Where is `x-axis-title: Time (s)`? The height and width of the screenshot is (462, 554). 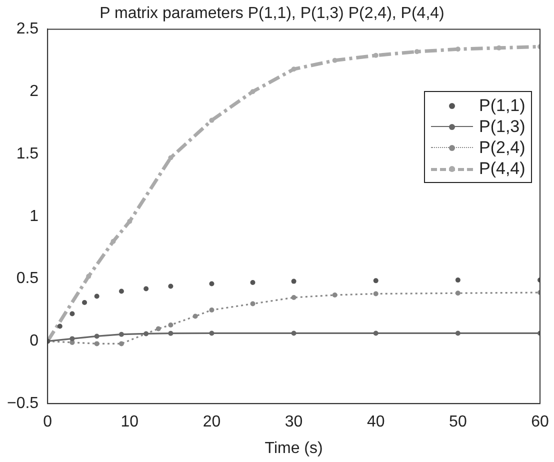
x-axis-title: Time (s) is located at coordinates (293, 448).